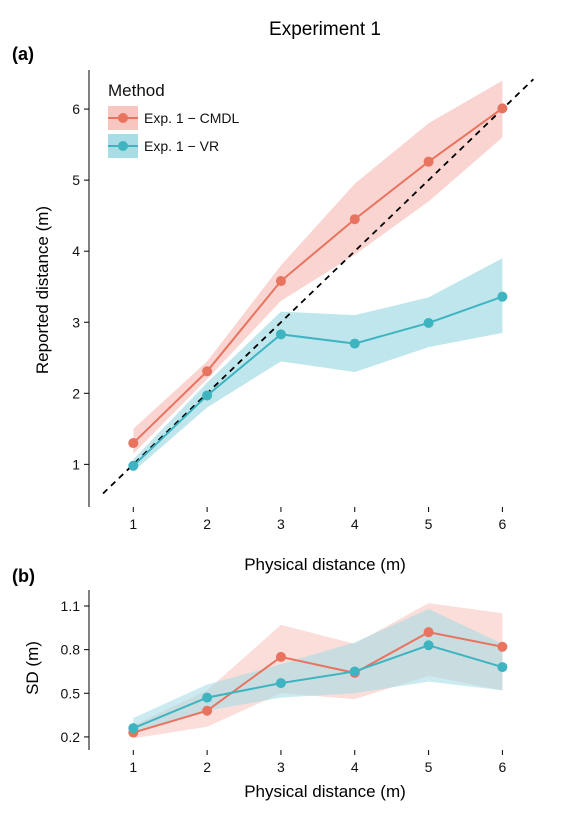  Describe the element at coordinates (317, 381) in the screenshot. I see `panel-a-line-vr` at that location.